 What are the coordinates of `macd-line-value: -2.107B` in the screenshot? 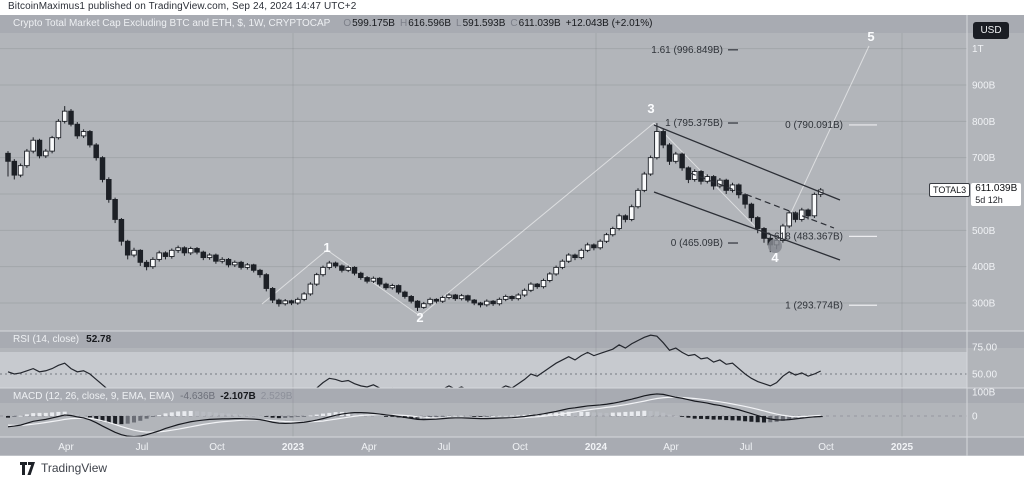 It's located at (238, 396).